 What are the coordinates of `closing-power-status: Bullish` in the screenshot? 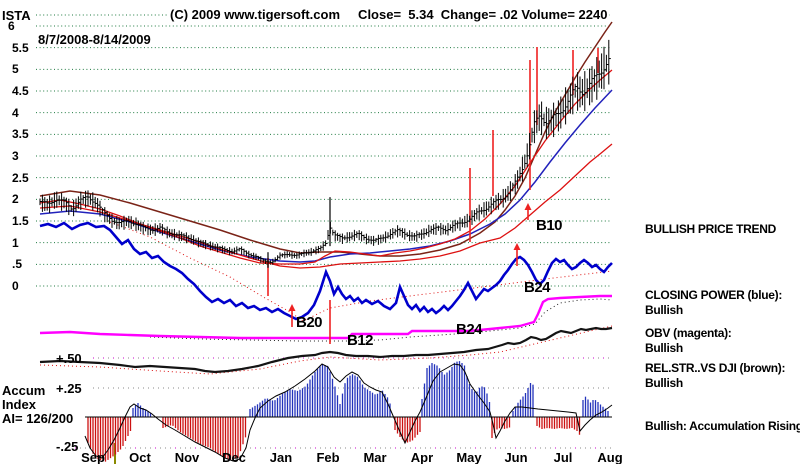 It's located at (664, 310).